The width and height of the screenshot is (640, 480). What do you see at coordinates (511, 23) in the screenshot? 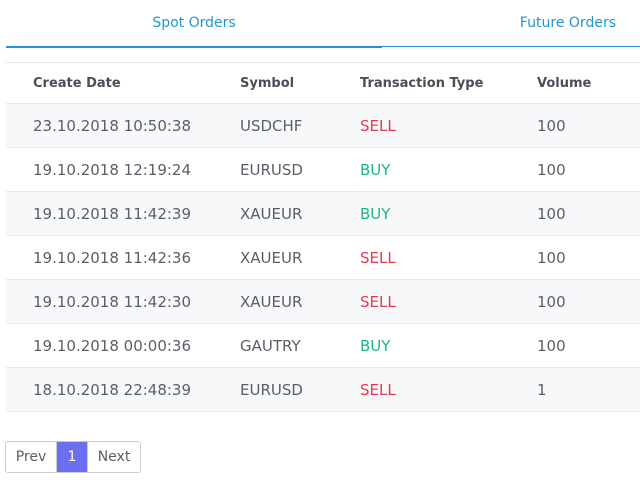
I see `tab-future-orders: Future Orders` at bounding box center [511, 23].